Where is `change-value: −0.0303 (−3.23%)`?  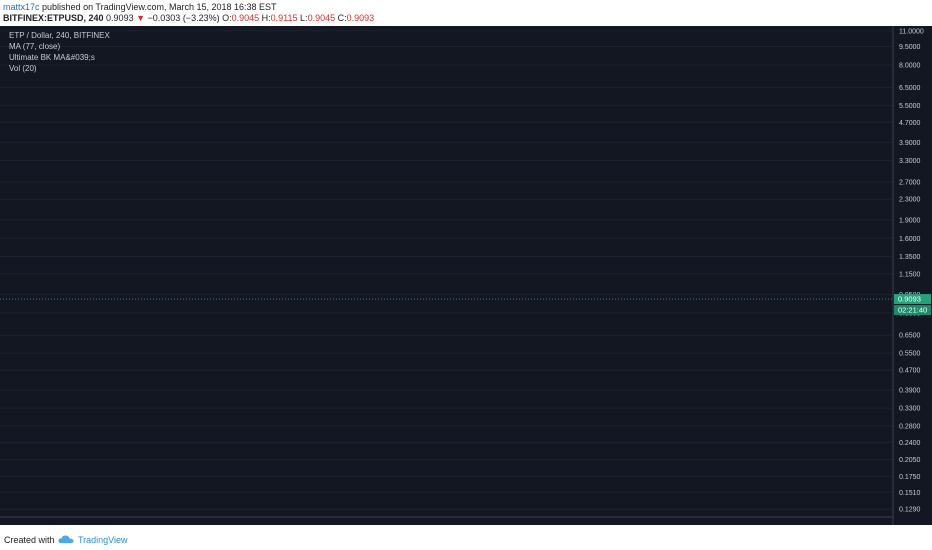 change-value: −0.0303 (−3.23%) is located at coordinates (183, 18).